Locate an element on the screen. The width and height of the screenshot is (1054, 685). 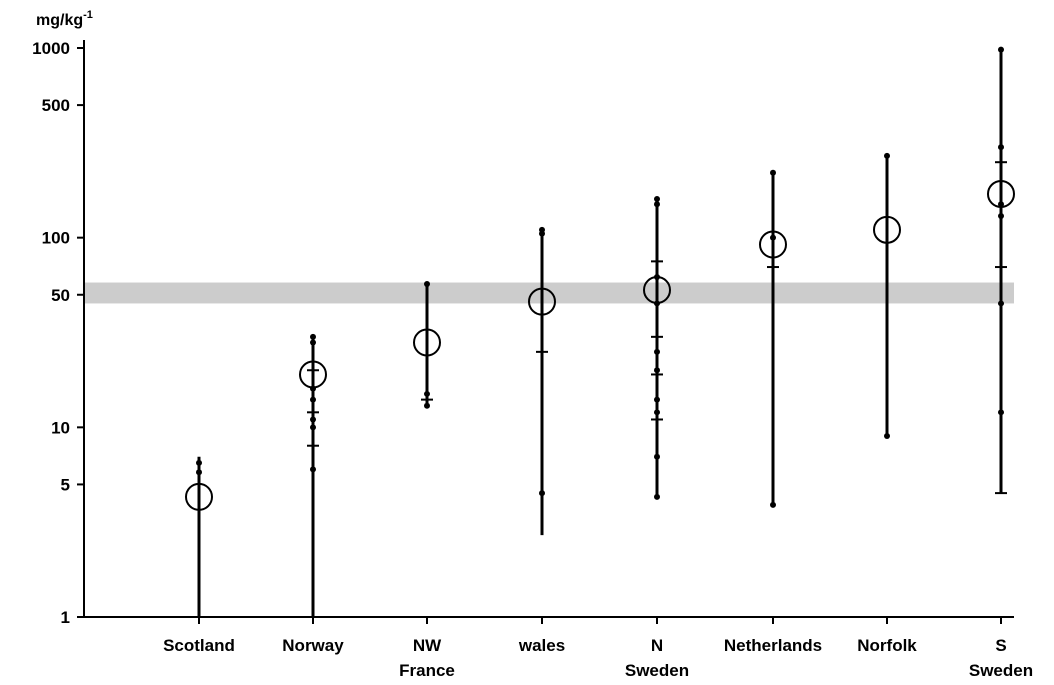
x-tick-label: Norfolk is located at coordinates (887, 645).